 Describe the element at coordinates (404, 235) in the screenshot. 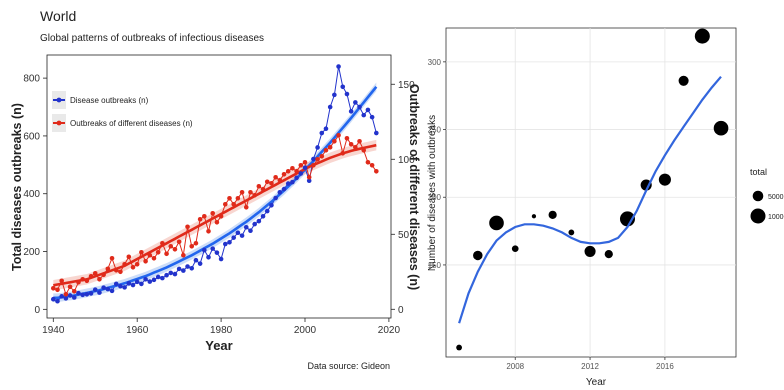

I see `right-y-tick-label: 50` at that location.